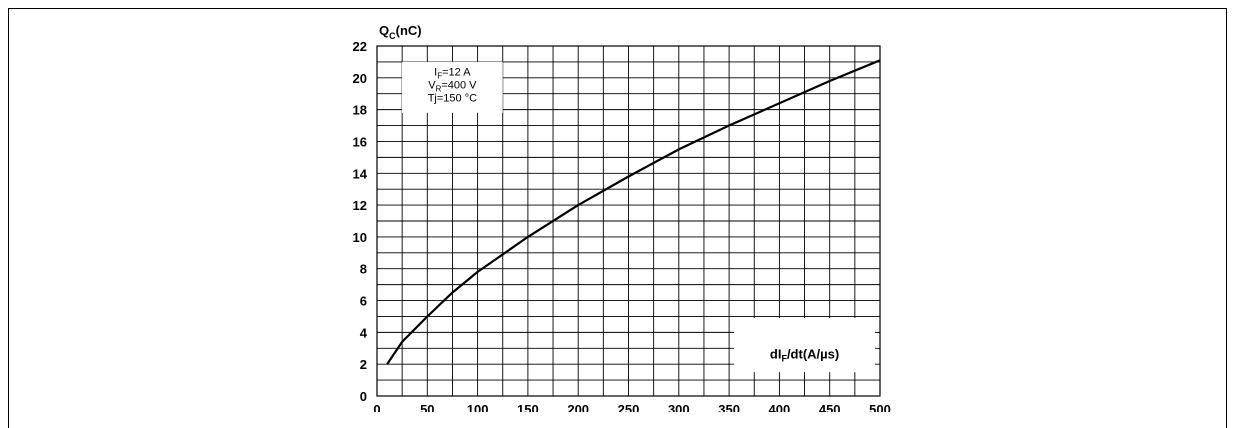 This screenshot has height=428, width=1235. Describe the element at coordinates (880, 407) in the screenshot. I see `x-tick-label: 500` at that location.